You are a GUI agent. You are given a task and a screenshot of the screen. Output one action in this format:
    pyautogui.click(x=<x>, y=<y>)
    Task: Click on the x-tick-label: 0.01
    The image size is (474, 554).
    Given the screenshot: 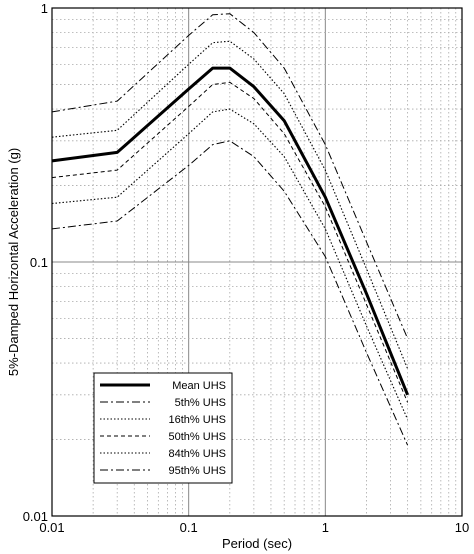 What is the action you would take?
    pyautogui.click(x=51, y=527)
    